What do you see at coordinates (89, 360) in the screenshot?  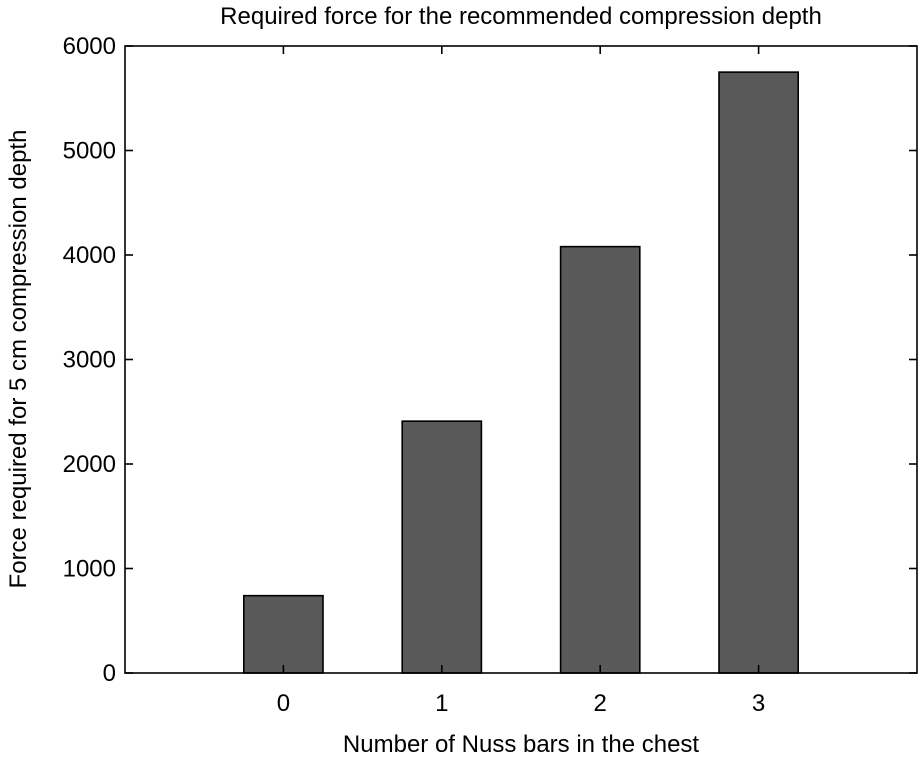 I see `y-tick-label: 3000` at bounding box center [89, 360].